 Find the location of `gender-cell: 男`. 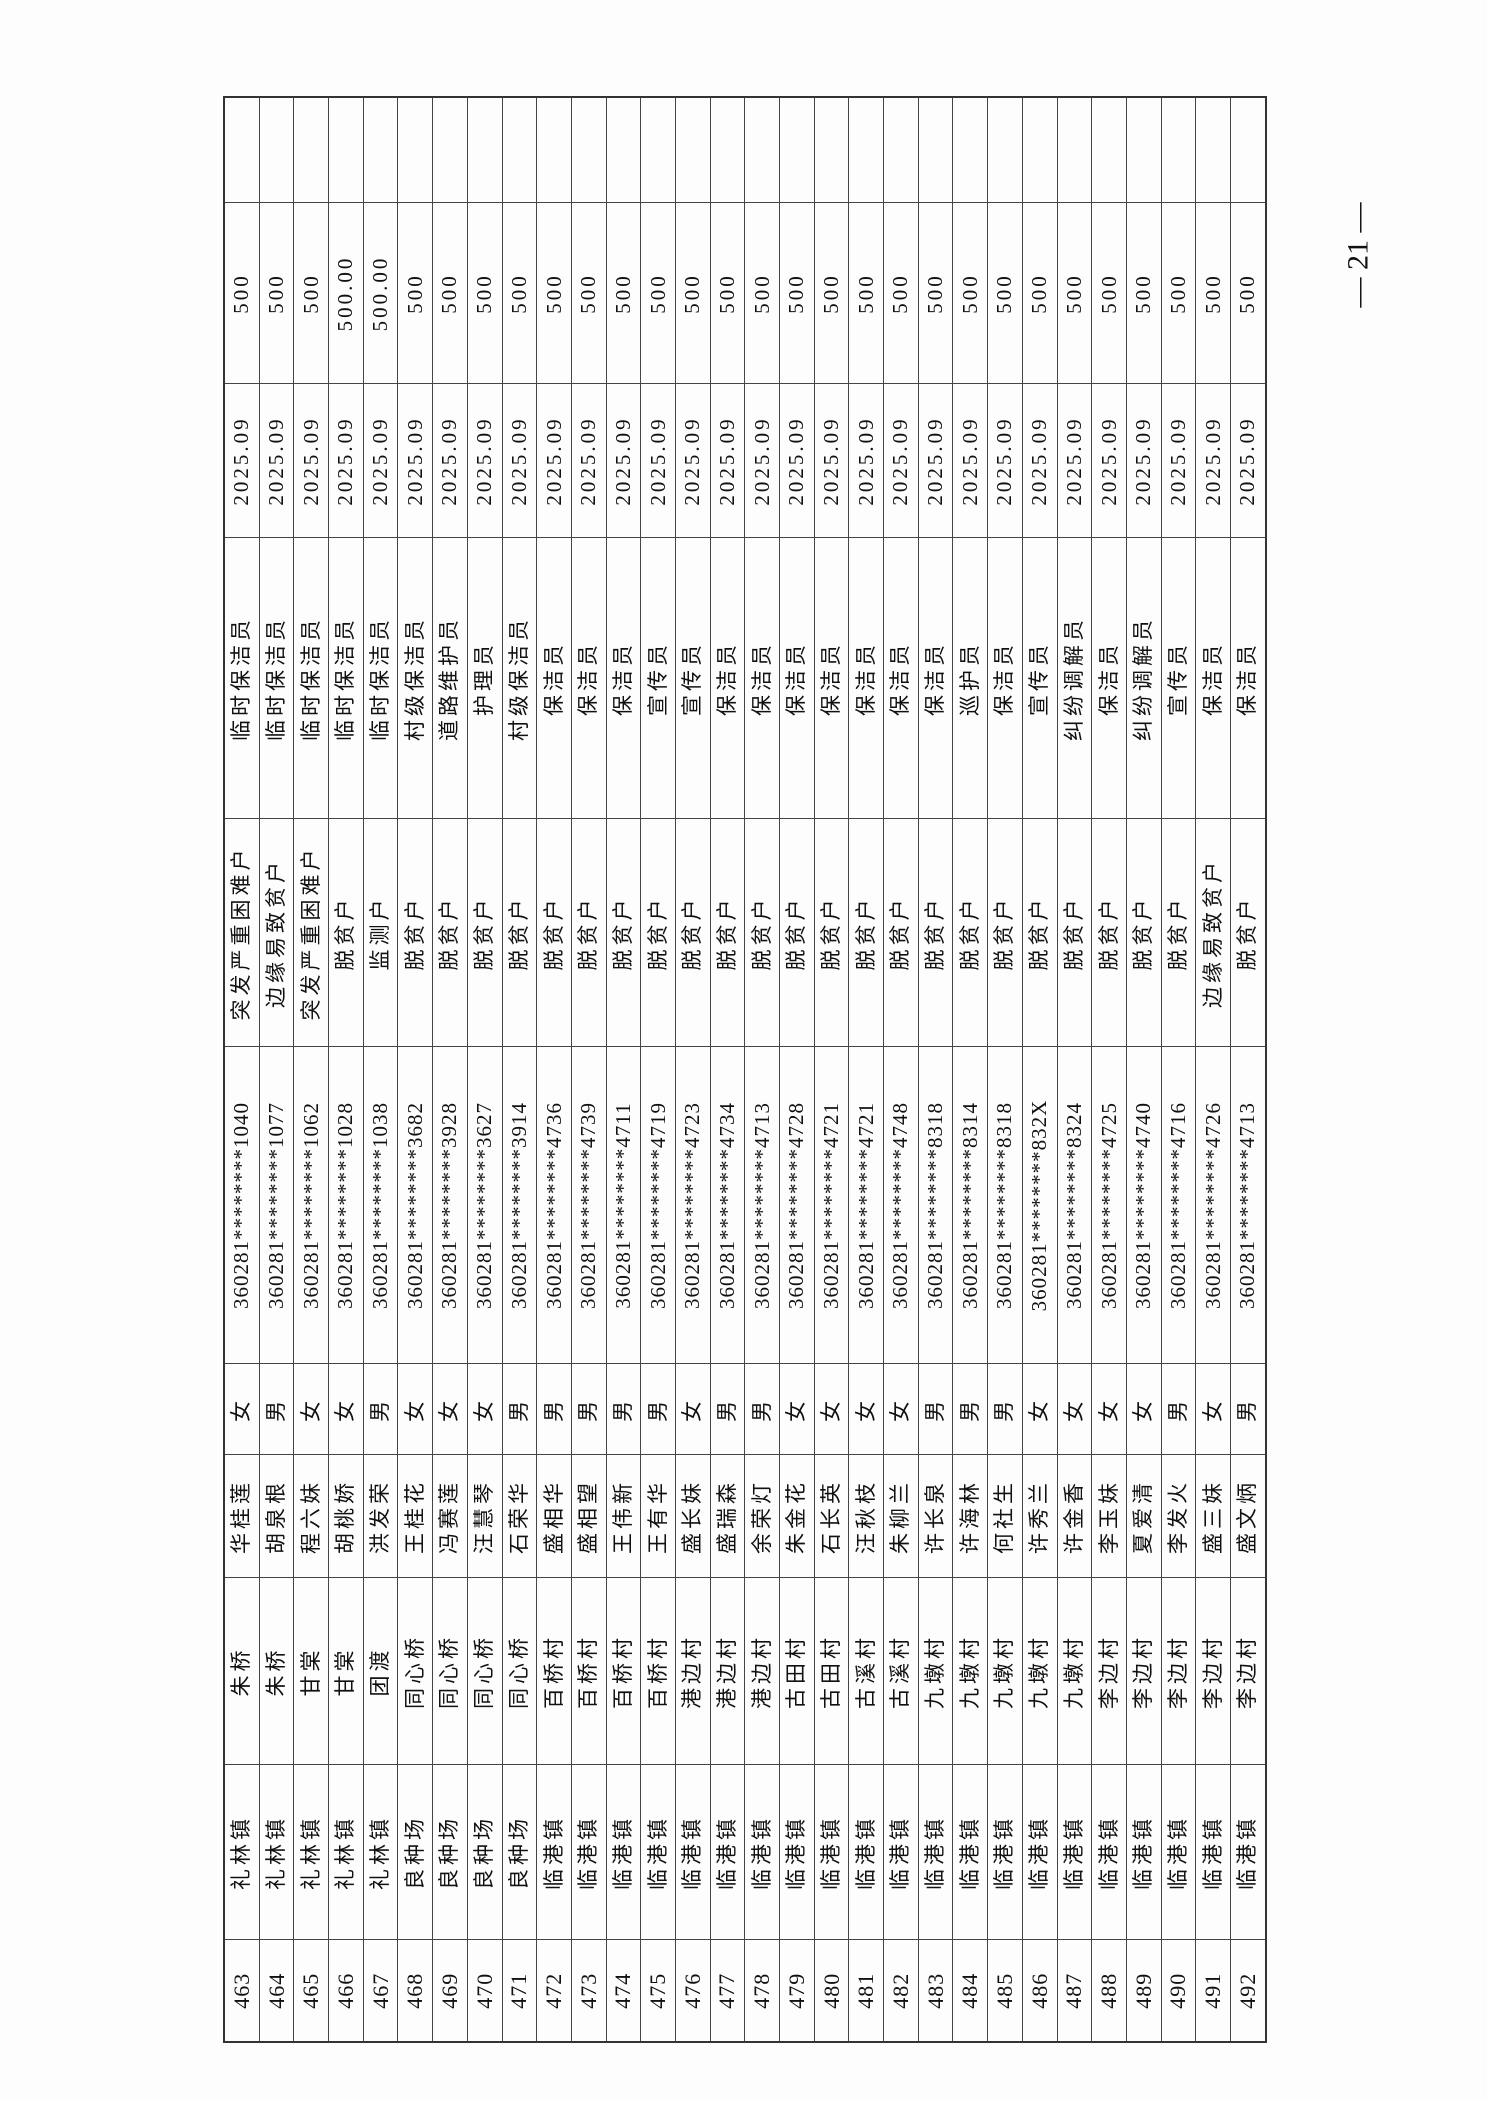

gender-cell: 男 is located at coordinates (970, 1409).